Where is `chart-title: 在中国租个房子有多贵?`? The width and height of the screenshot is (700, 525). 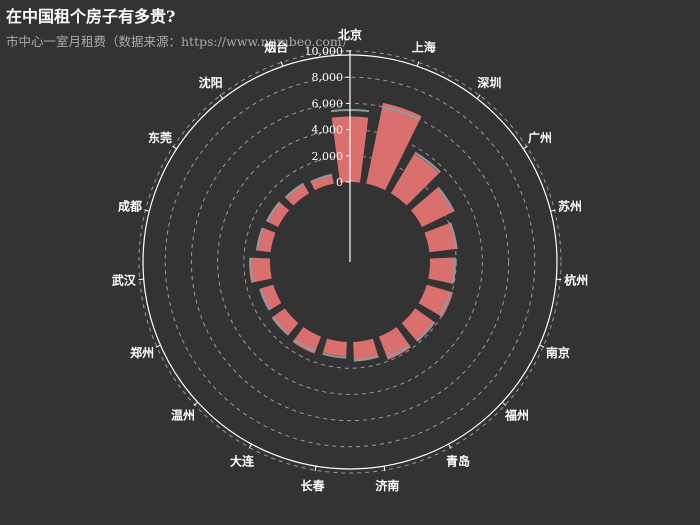
chart-title: 在中国租个房子有多贵? is located at coordinates (91, 16).